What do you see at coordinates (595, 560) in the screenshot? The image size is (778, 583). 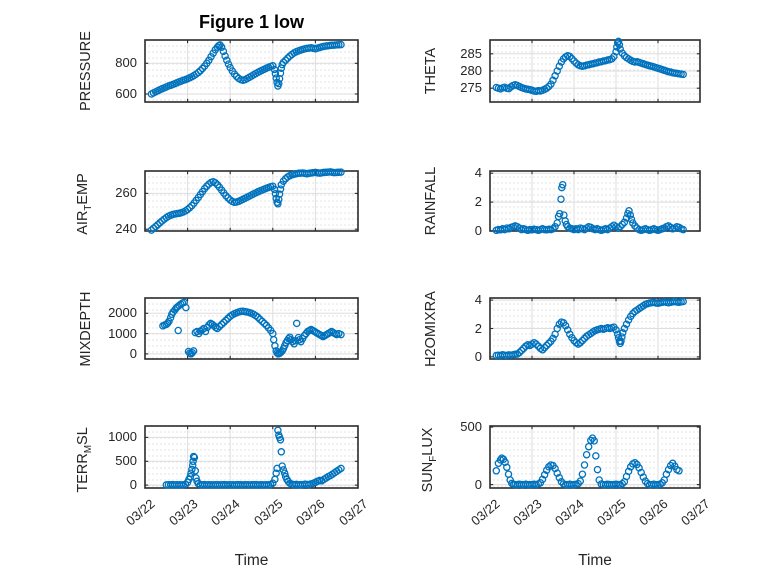 I see `x-axis-title-right: Time` at bounding box center [595, 560].